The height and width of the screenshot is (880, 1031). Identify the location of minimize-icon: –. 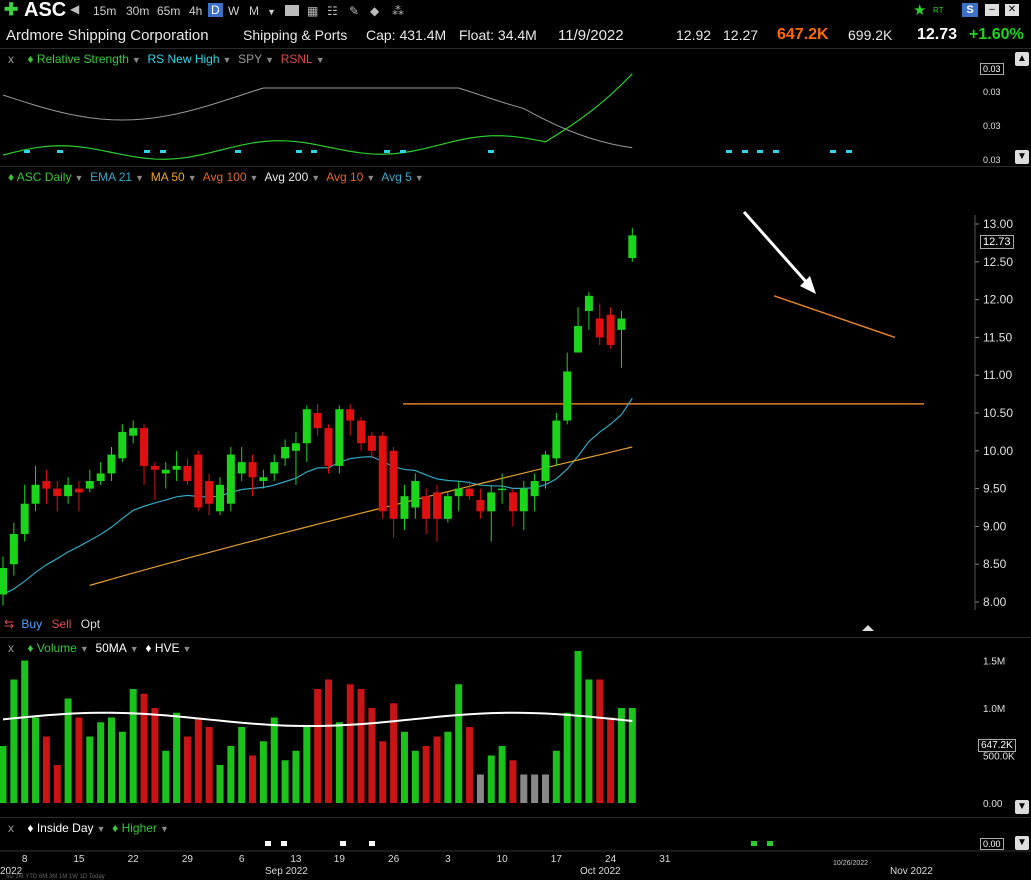
(992, 10).